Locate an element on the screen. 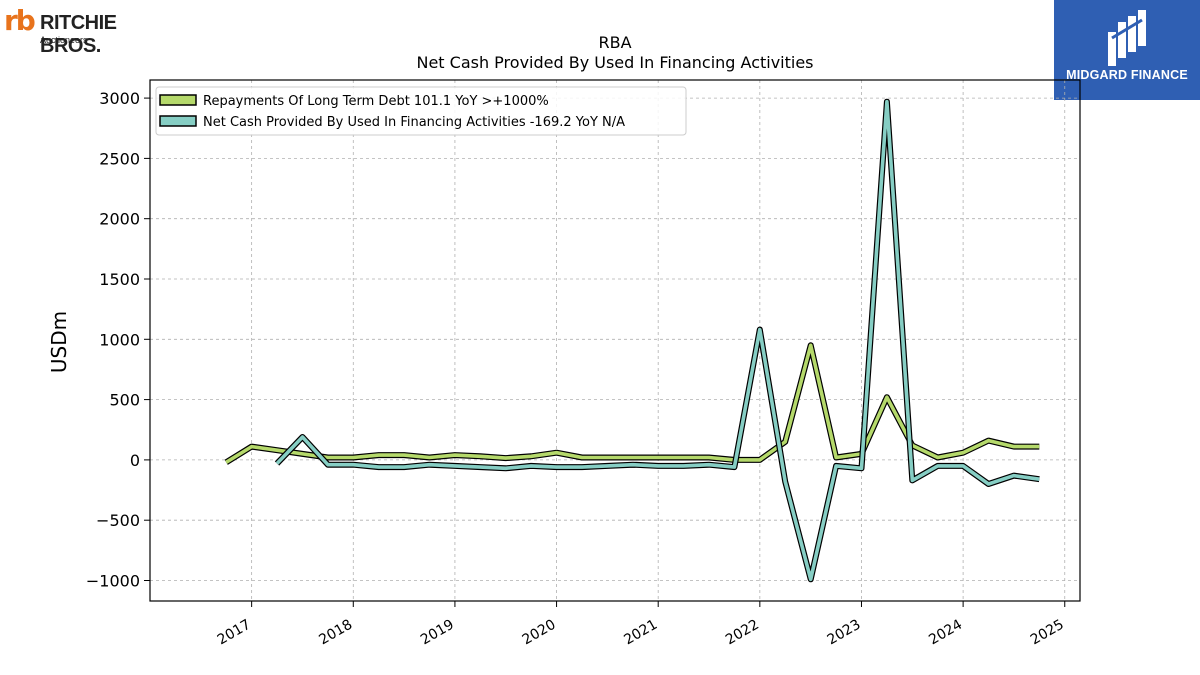 Image resolution: width=1200 pixels, height=675 pixels. ritchie-bros-name: RITCHIE BROS. is located at coordinates (78, 34).